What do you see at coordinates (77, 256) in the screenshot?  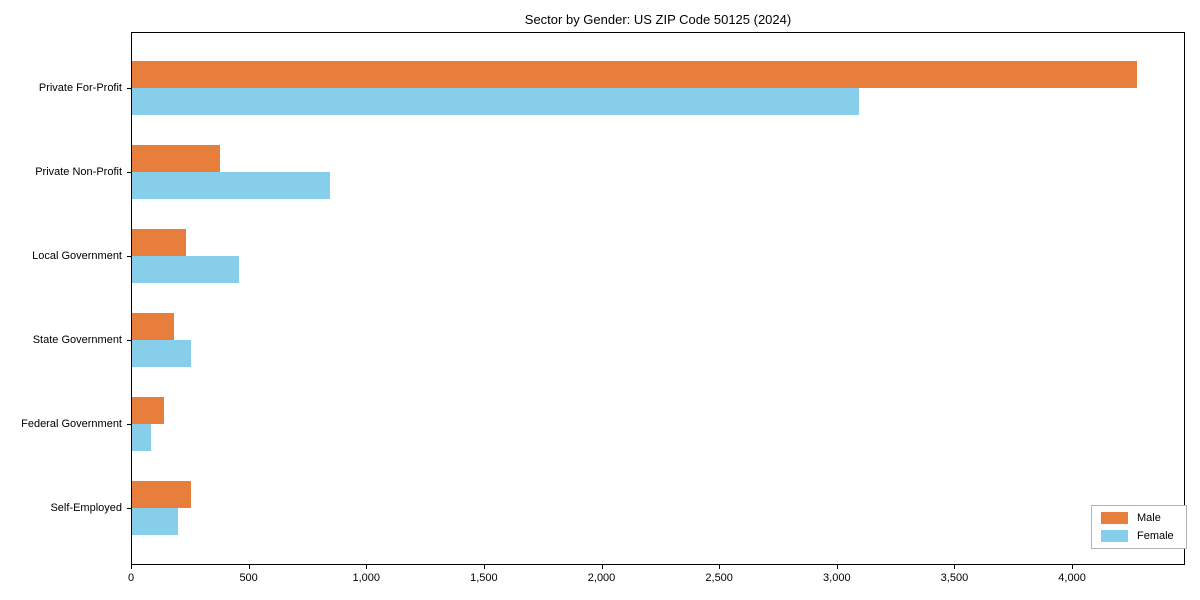 I see `y-tick-label: Local Government` at bounding box center [77, 256].